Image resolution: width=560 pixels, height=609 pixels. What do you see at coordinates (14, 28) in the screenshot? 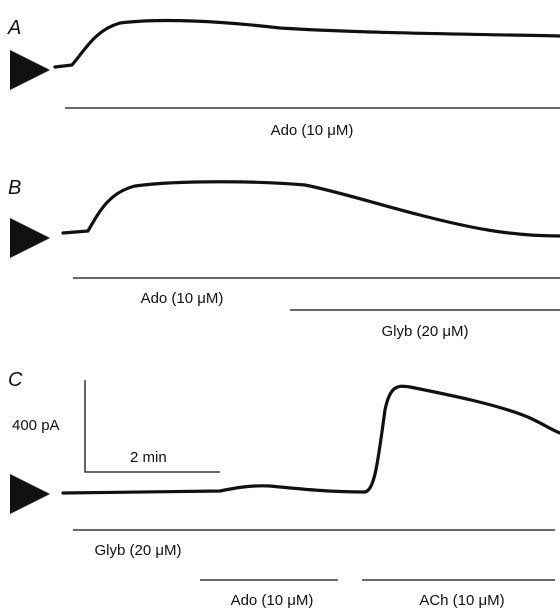
I see `panel-label: A` at bounding box center [14, 28].